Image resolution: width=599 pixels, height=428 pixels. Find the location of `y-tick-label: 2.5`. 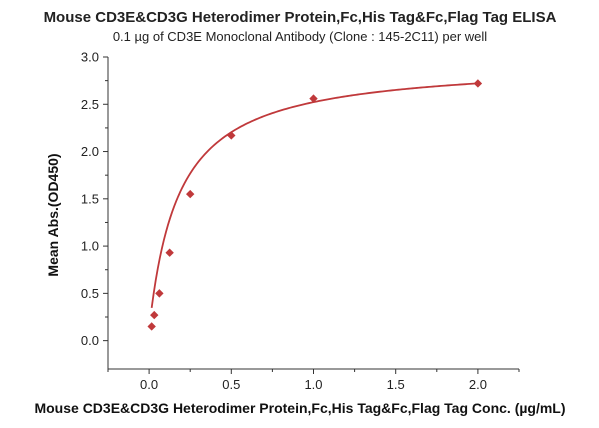

y-tick-label: 2.5 is located at coordinates (90, 104).